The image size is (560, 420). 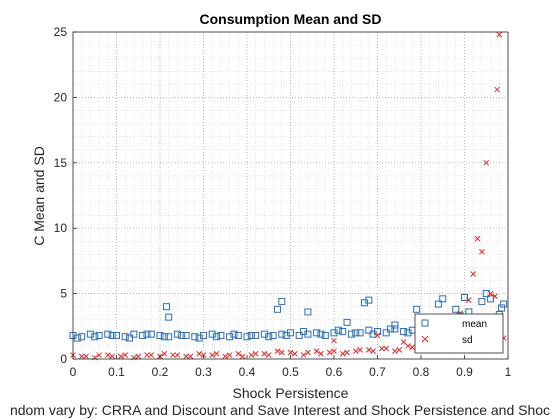 I want to click on y-tick-label: 25, so click(x=61, y=32).